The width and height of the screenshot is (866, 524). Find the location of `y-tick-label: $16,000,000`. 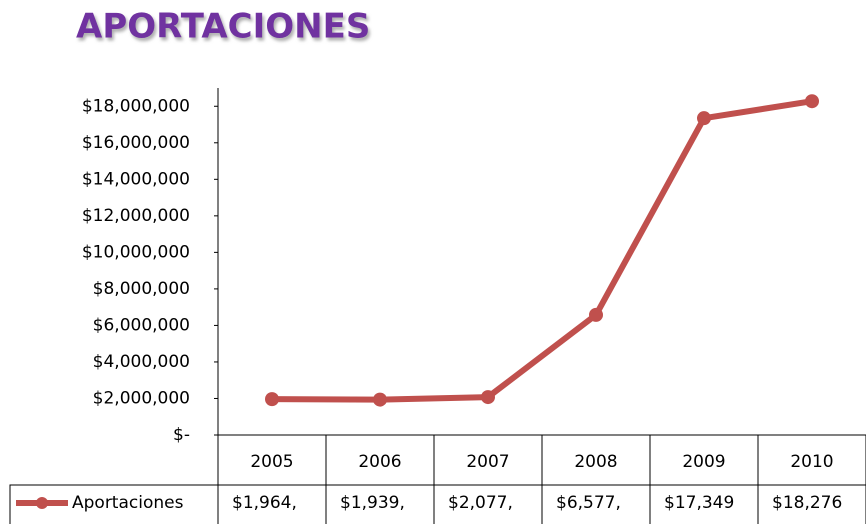

y-tick-label: $16,000,000 is located at coordinates (136, 143).